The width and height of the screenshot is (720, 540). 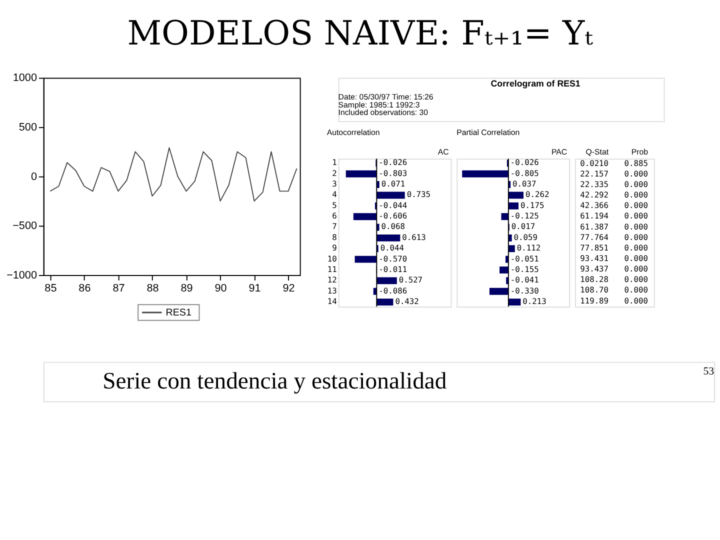 What do you see at coordinates (594, 269) in the screenshot?
I see `text: 93.437` at bounding box center [594, 269].